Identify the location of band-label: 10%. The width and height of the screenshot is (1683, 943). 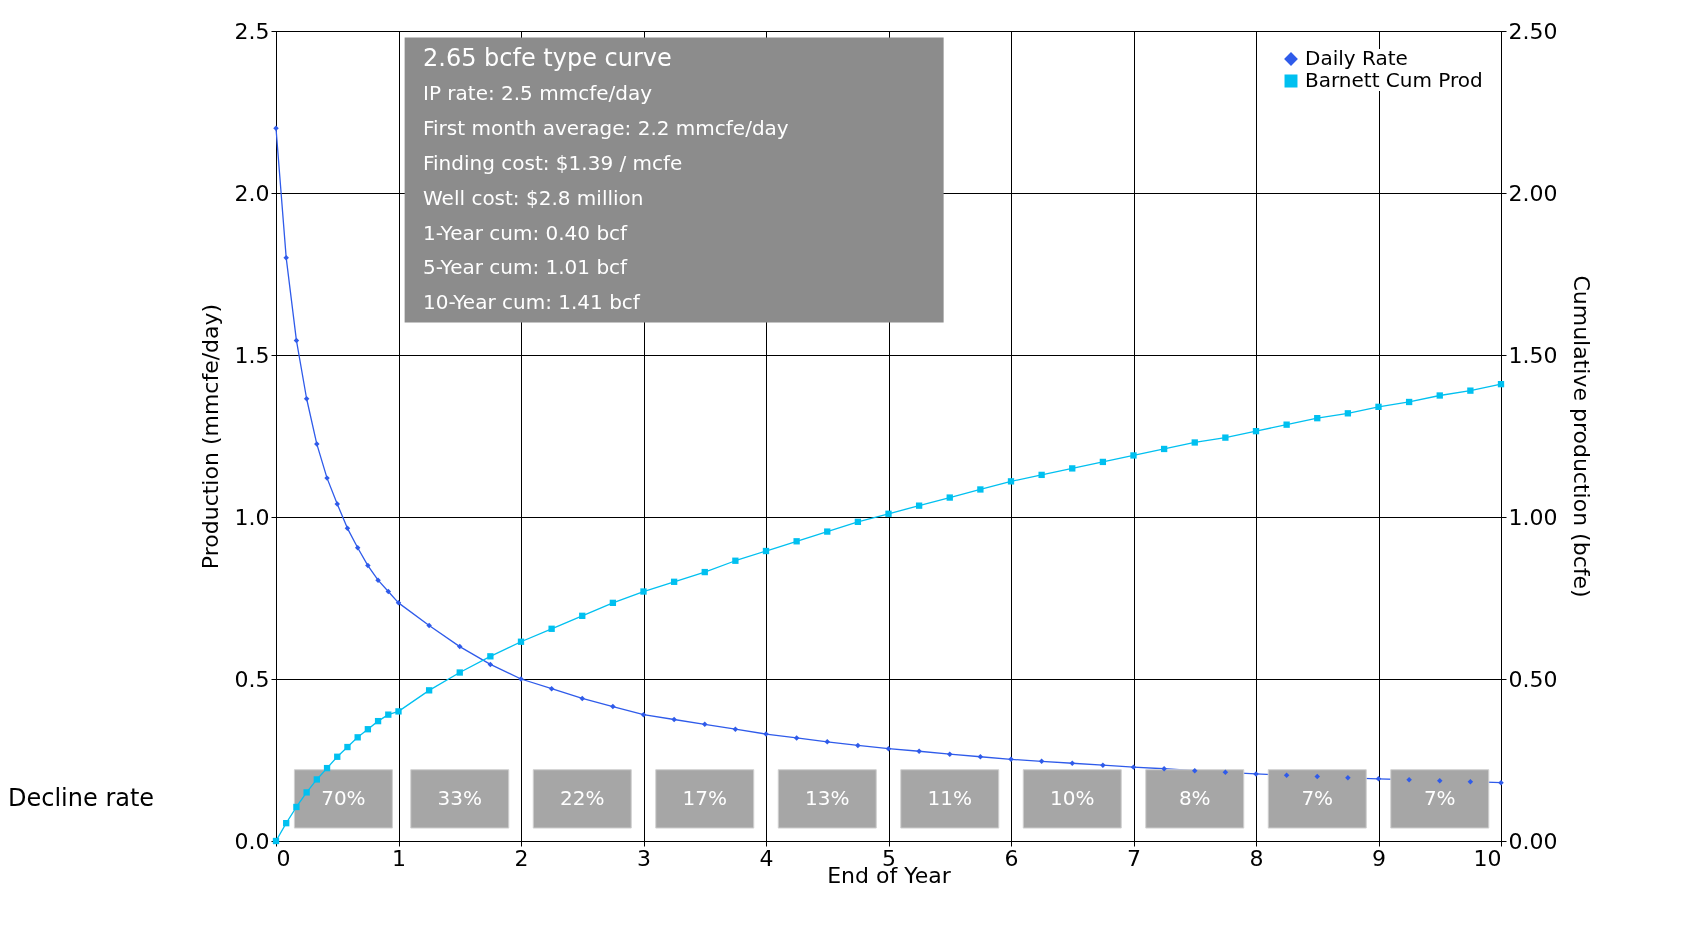
(1072, 797).